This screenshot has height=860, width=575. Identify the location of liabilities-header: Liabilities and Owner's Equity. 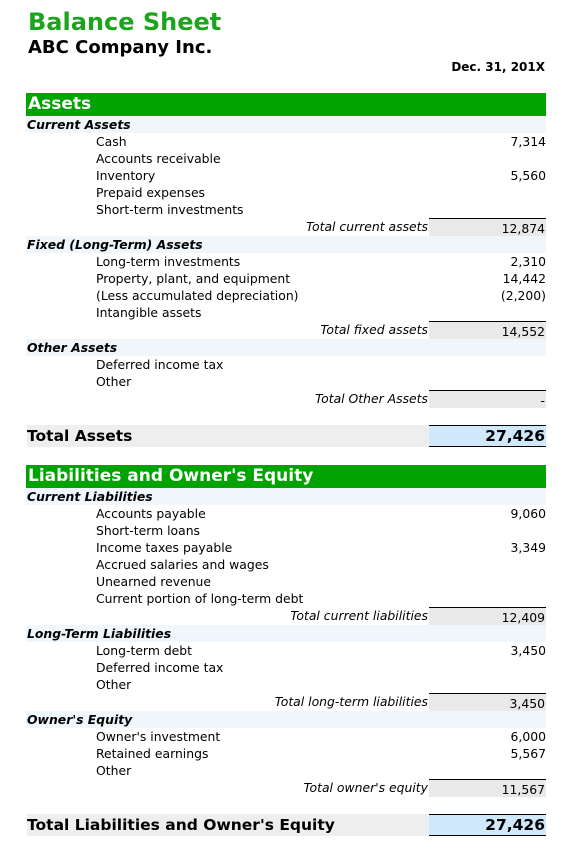
(286, 476).